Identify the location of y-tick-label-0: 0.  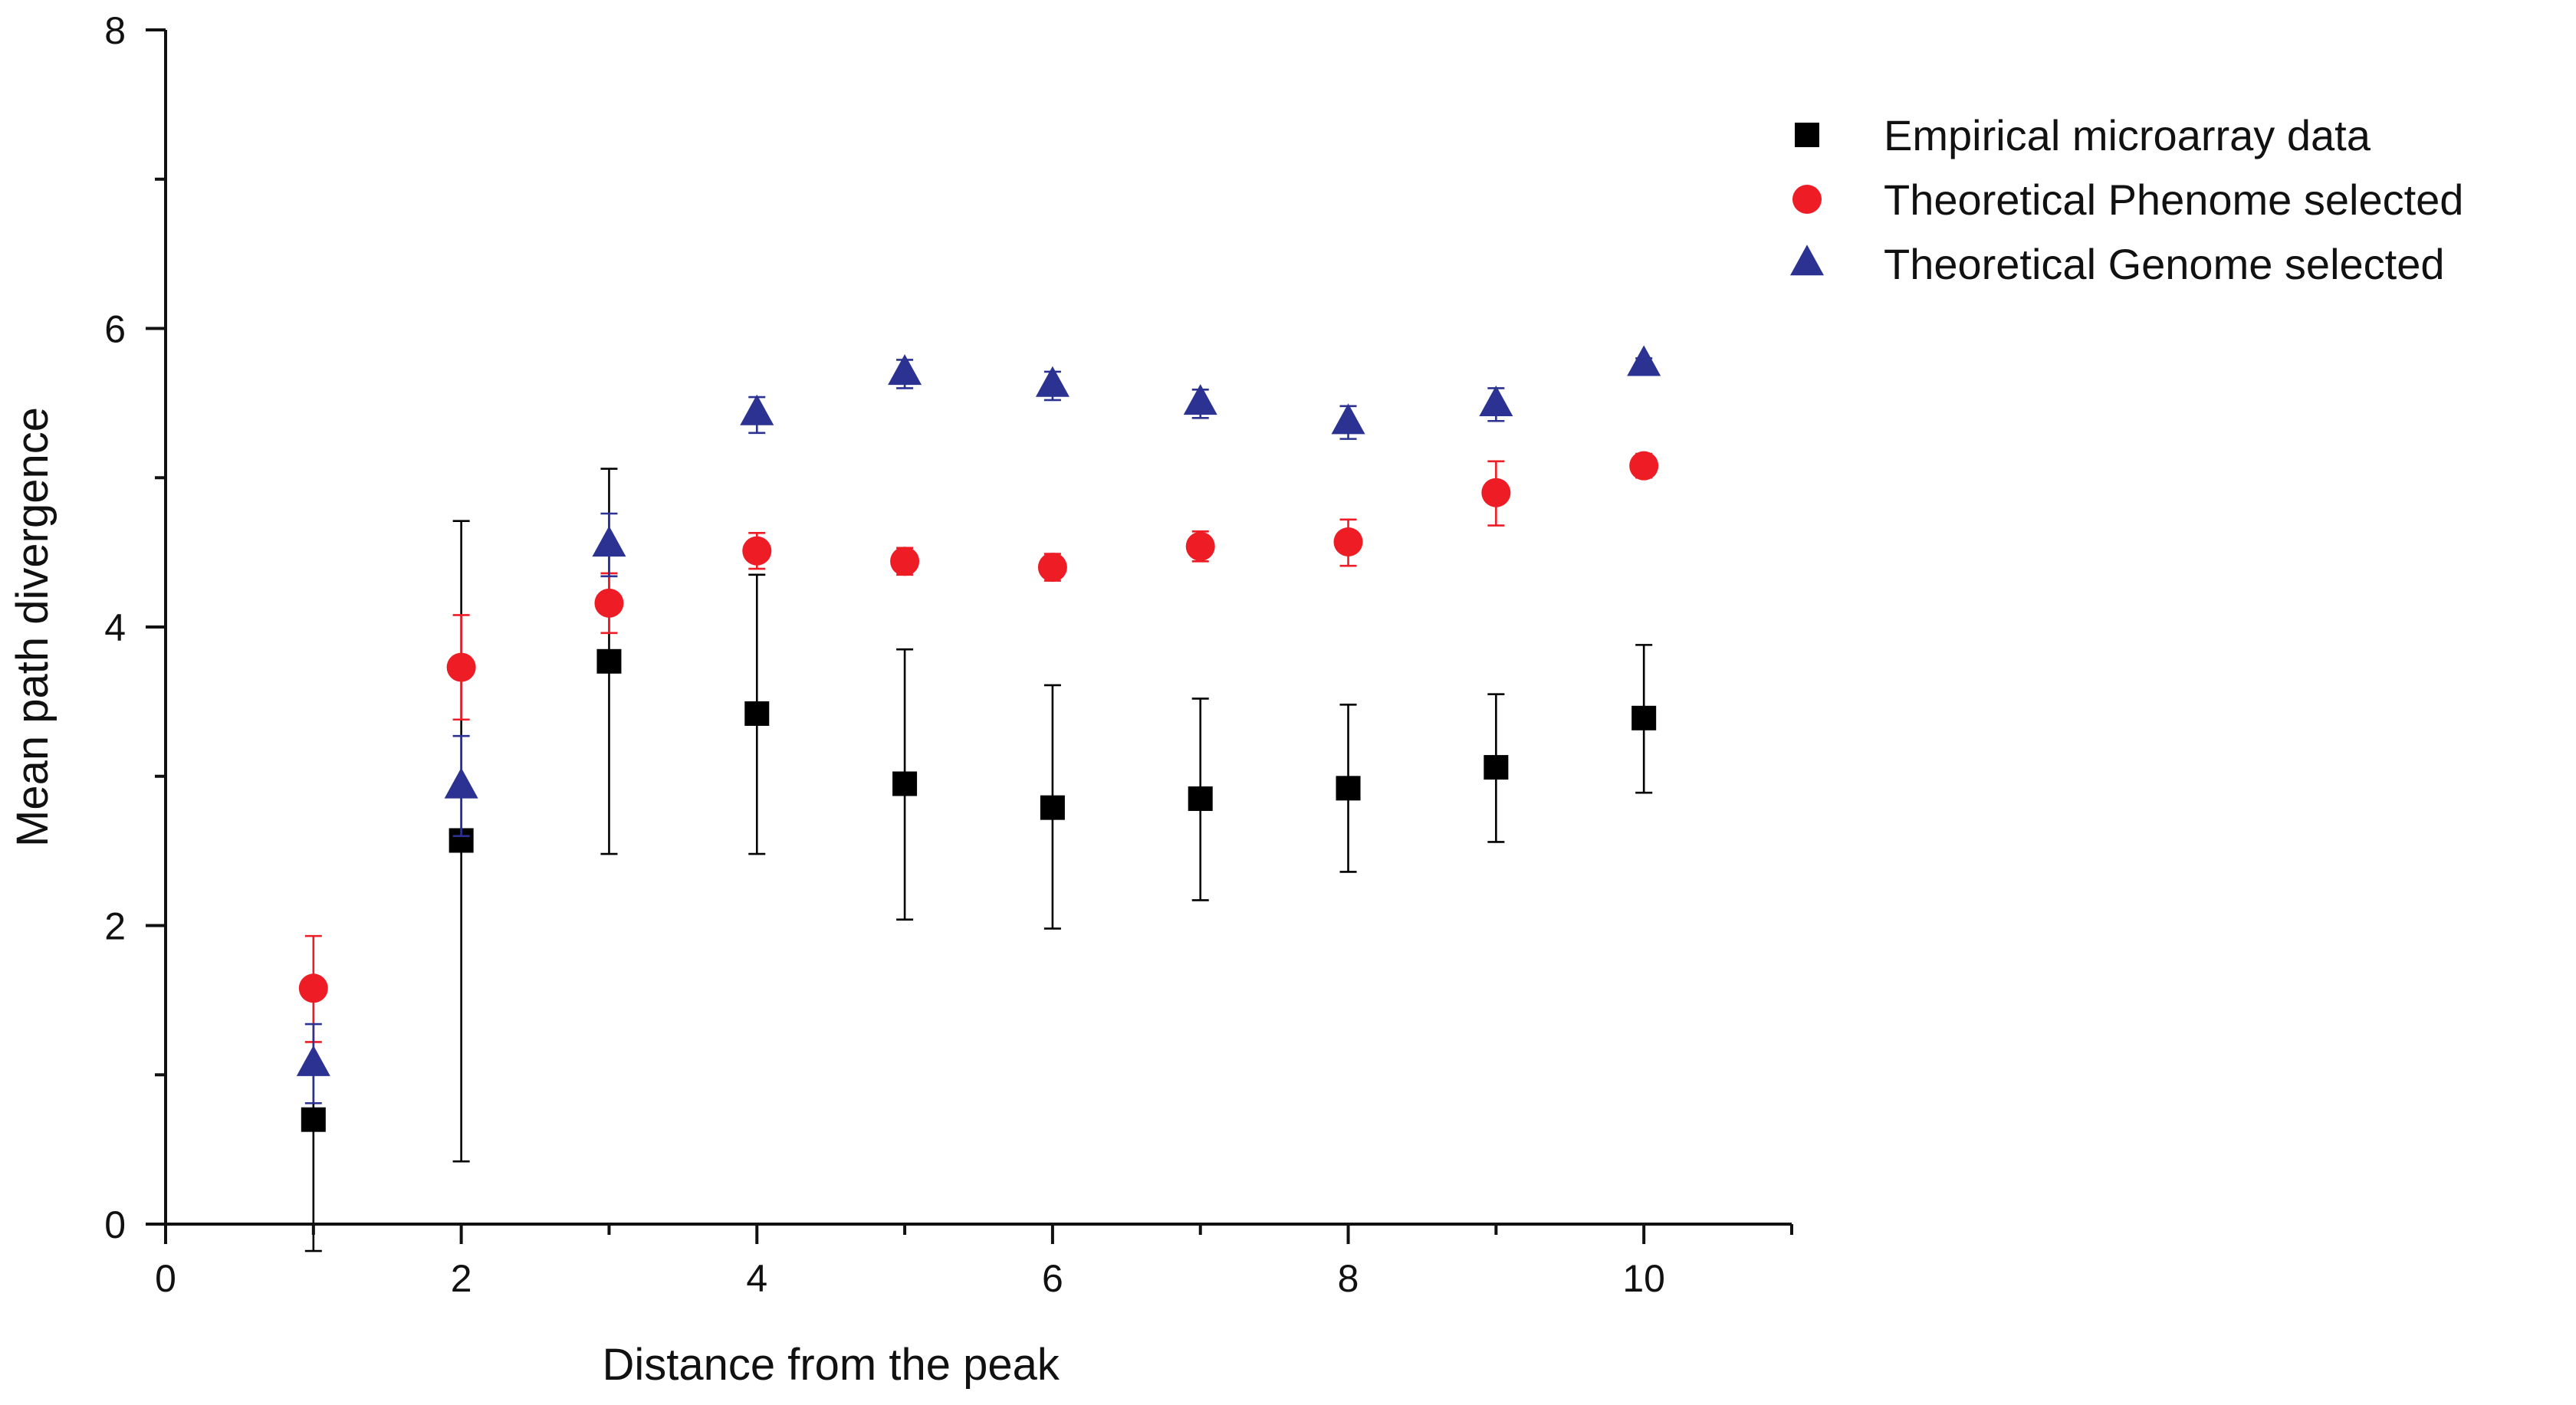
(115, 1225).